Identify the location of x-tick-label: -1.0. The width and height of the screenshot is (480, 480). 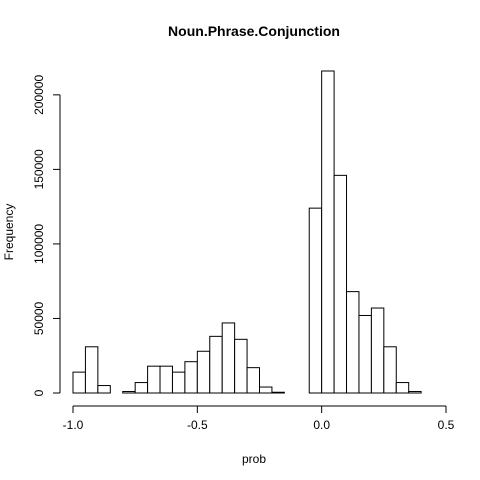
(73, 425).